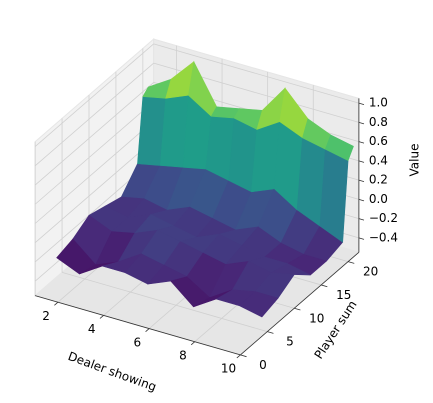  I want to click on z-tick-label: 0.6, so click(378, 141).